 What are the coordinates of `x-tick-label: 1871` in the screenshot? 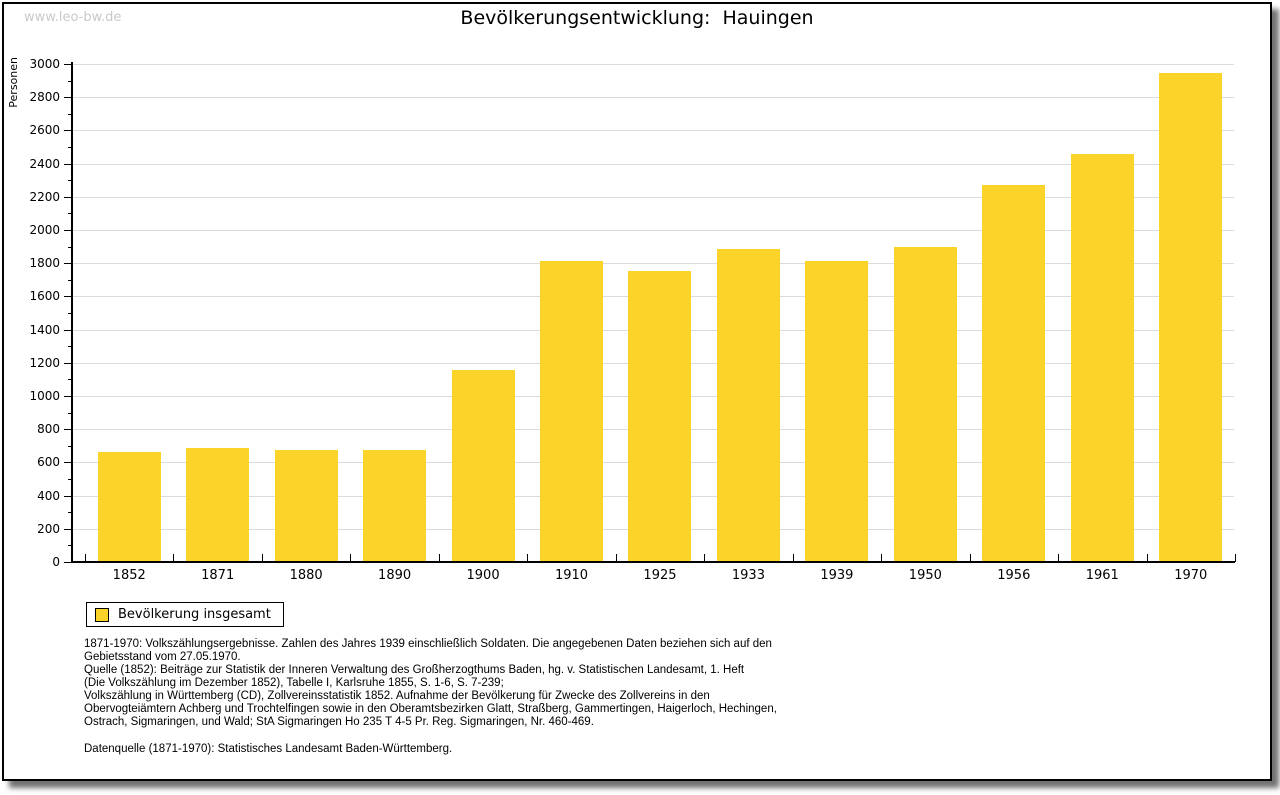 It's located at (218, 575).